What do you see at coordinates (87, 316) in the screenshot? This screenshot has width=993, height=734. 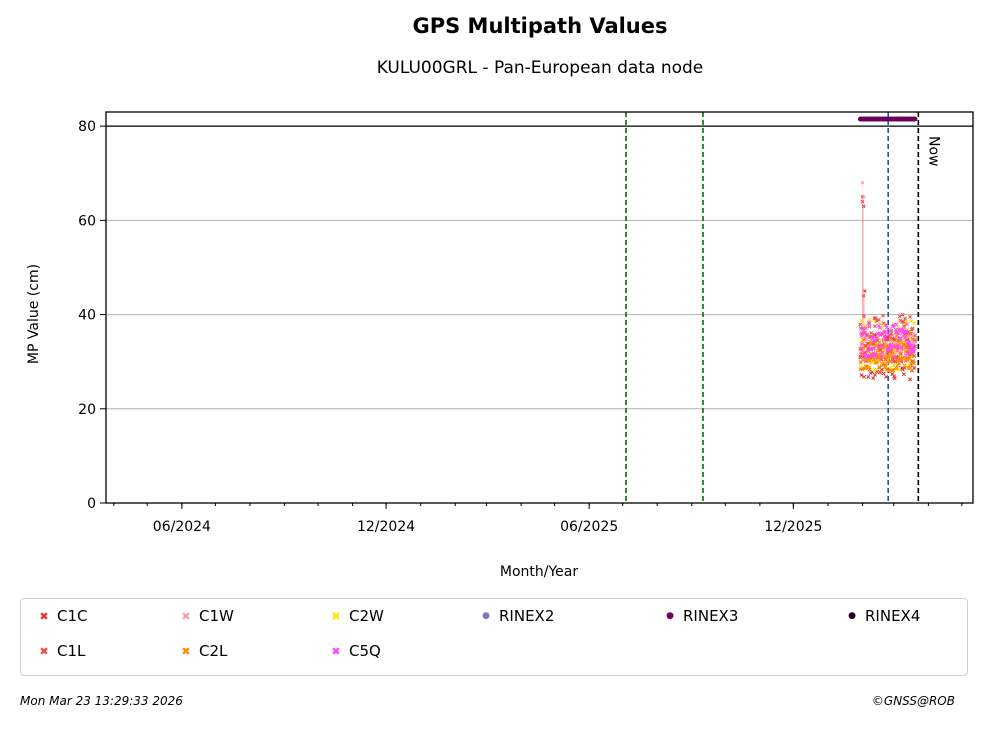 I see `y-tick-label: 40` at bounding box center [87, 316].